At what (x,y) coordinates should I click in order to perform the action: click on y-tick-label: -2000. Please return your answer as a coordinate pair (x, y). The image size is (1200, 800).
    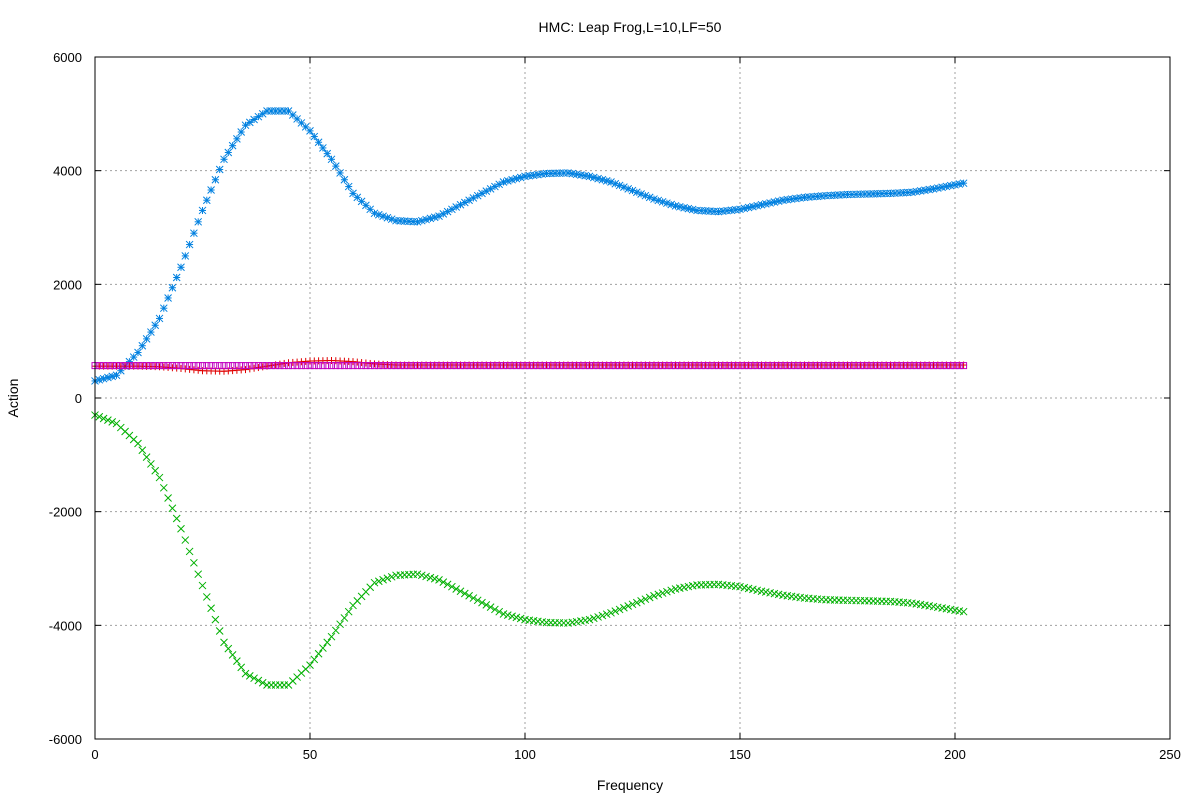
    Looking at the image, I should click on (65, 512).